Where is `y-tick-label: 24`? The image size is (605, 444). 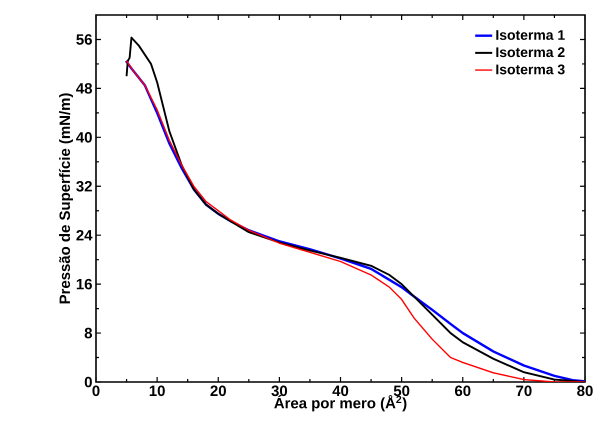
y-tick-label: 24 is located at coordinates (84, 235).